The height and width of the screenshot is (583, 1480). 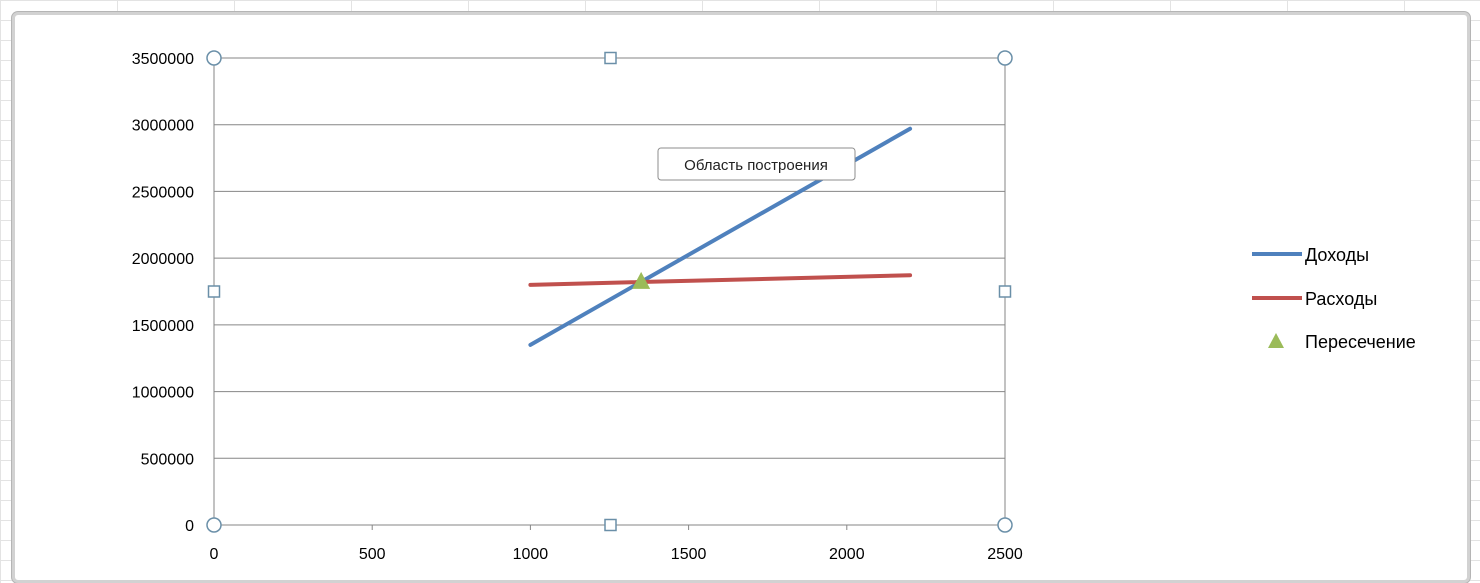 I want to click on tooltip-label: Область построения, so click(x=756, y=165).